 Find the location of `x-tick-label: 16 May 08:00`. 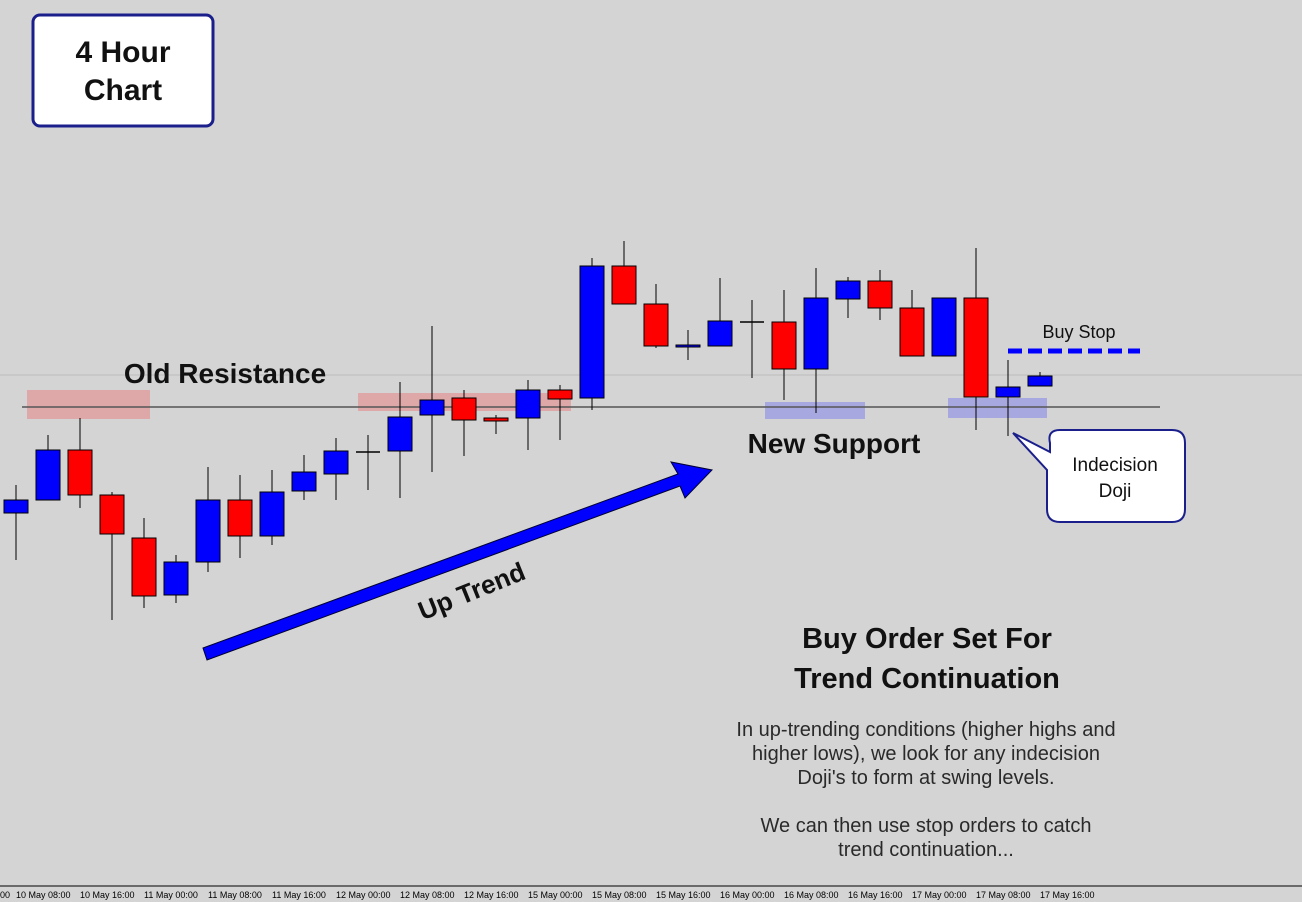

x-tick-label: 16 May 08:00 is located at coordinates (811, 895).